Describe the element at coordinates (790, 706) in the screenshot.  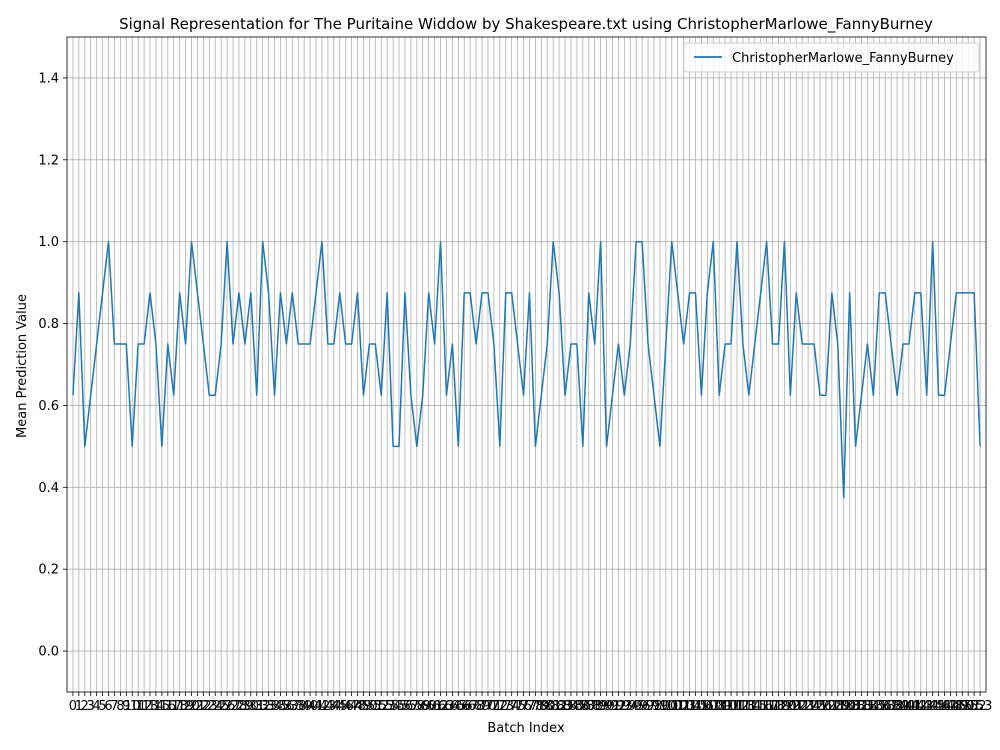
I see `x-tick-label: 121` at that location.